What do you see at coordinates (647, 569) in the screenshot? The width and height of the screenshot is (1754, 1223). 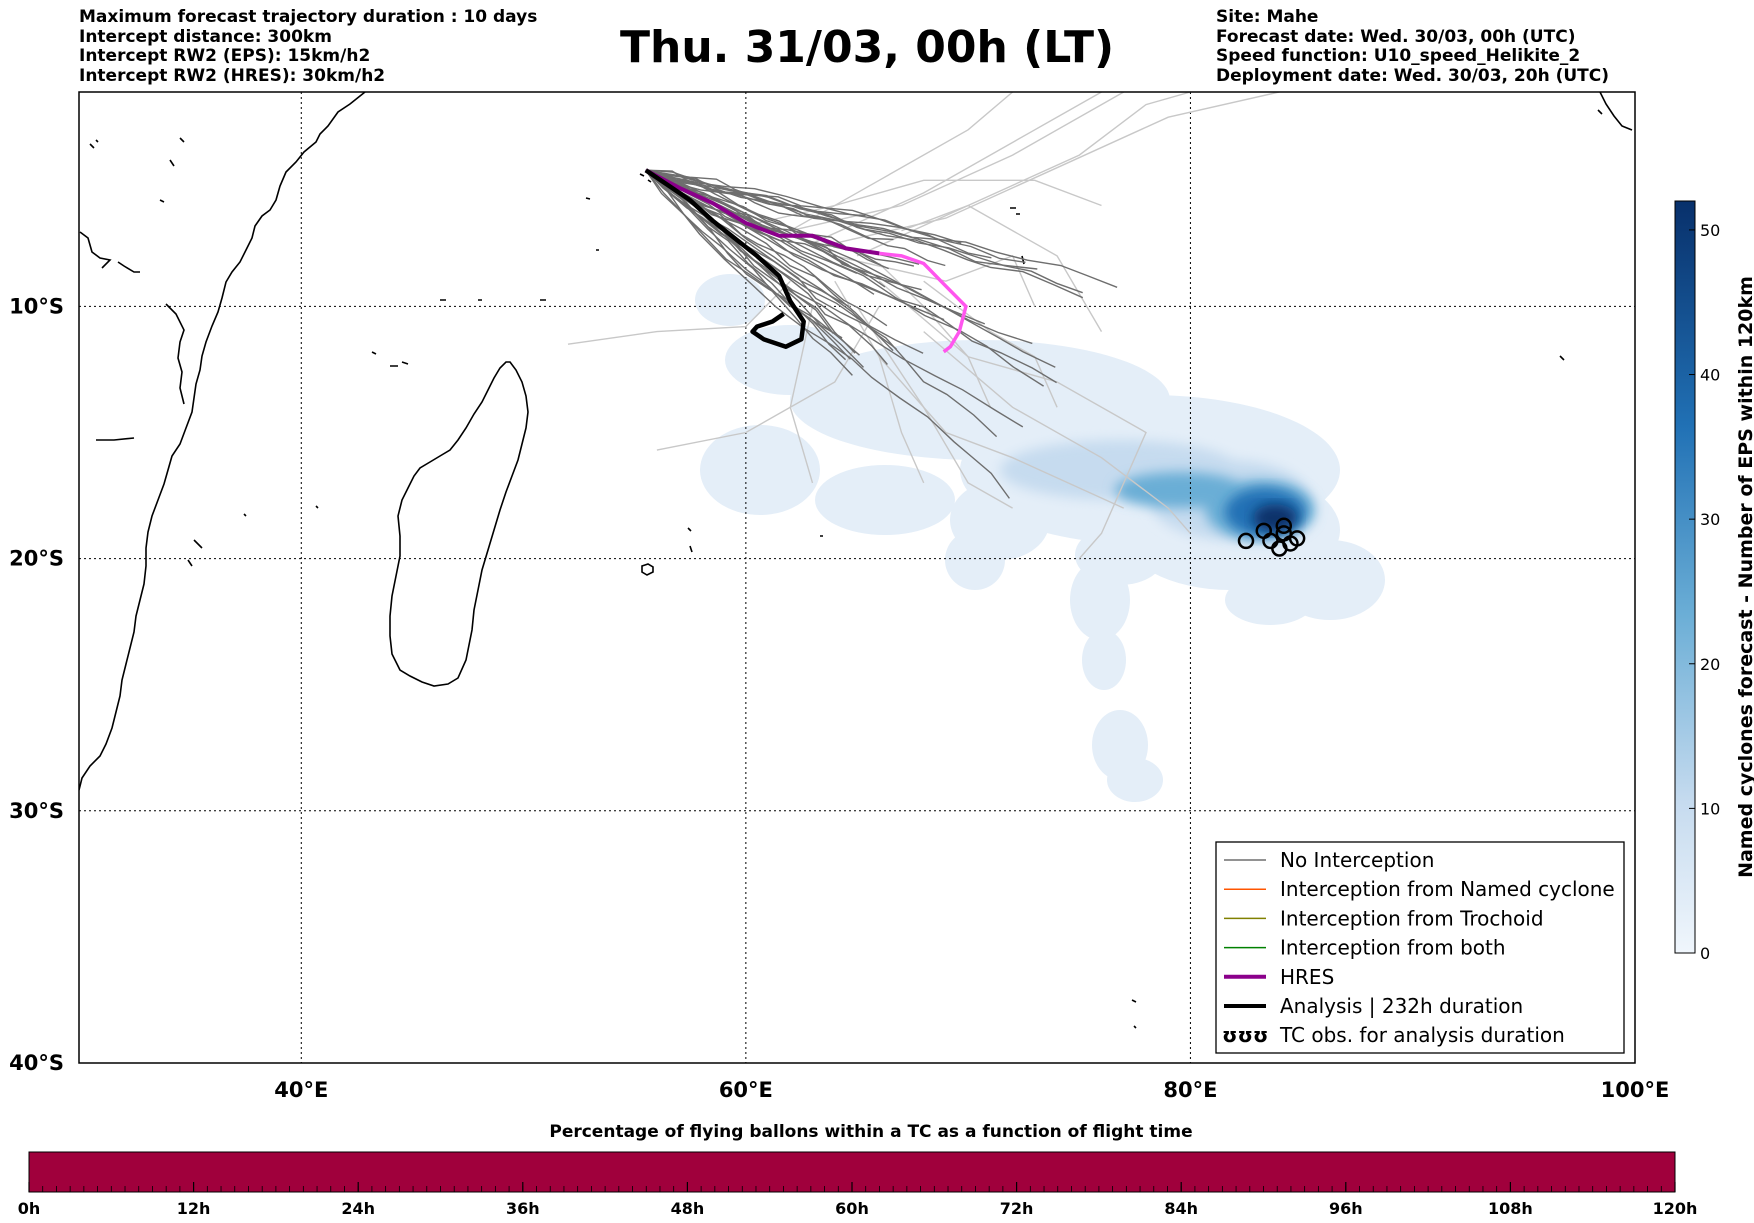 I see `mauritius-island` at bounding box center [647, 569].